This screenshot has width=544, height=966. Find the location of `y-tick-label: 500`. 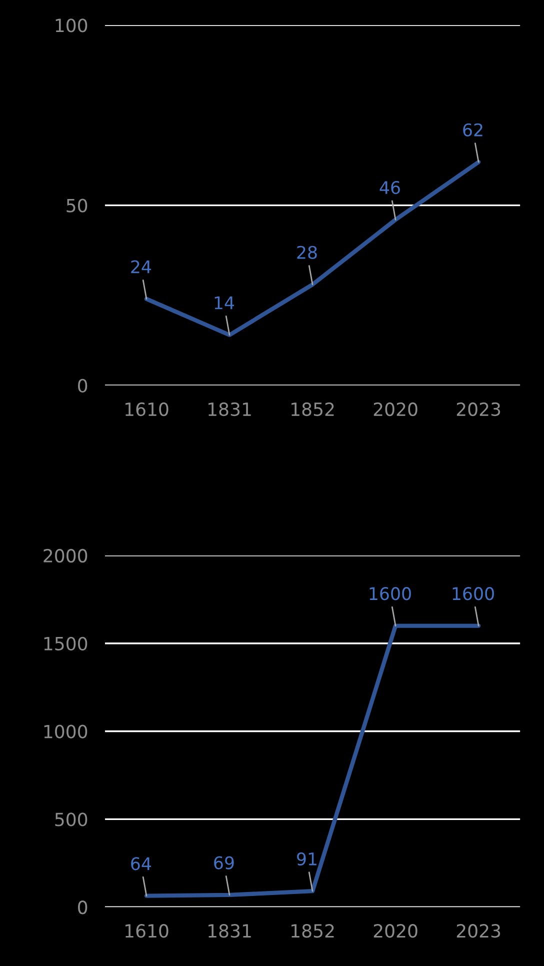

y-tick-label: 500 is located at coordinates (71, 819).